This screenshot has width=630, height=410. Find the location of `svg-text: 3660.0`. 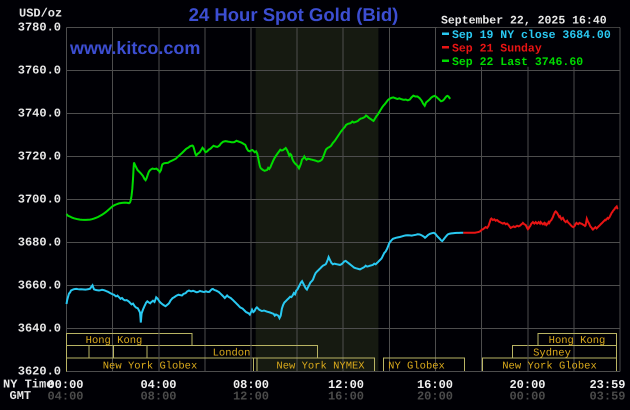

svg-text: 3660.0 is located at coordinates (39, 286).